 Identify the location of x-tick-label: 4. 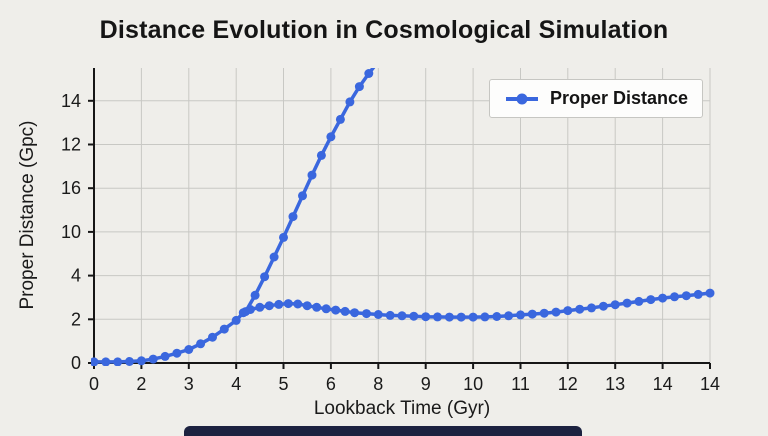
(236, 384).